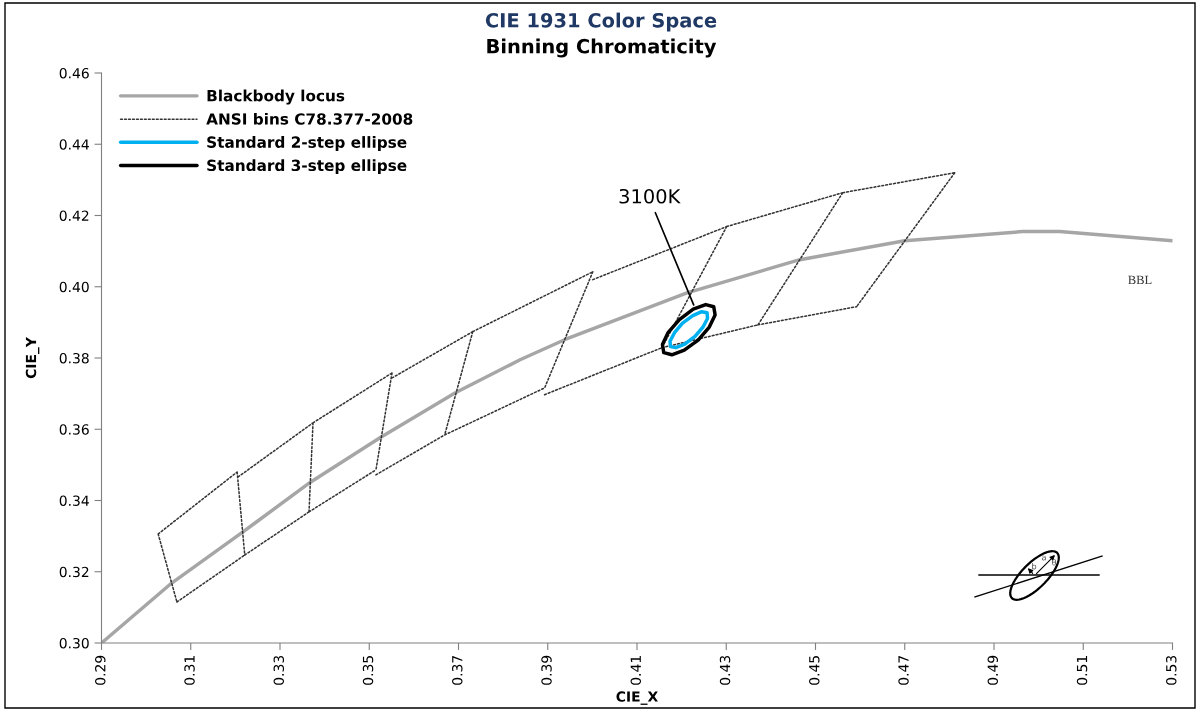  I want to click on y-tick-label: 0.44, so click(74, 144).